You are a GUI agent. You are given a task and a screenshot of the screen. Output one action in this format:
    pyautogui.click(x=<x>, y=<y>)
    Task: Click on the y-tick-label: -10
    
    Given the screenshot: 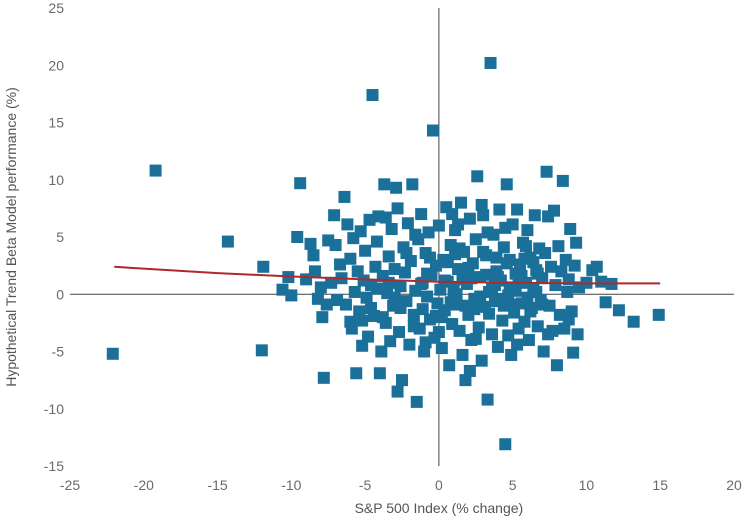 What is the action you would take?
    pyautogui.click(x=54, y=409)
    